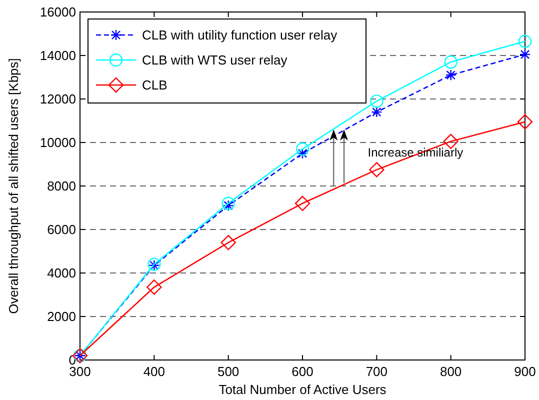 This screenshot has height=400, width=539. What do you see at coordinates (61, 273) in the screenshot?
I see `y-tick-label: 4000` at bounding box center [61, 273].